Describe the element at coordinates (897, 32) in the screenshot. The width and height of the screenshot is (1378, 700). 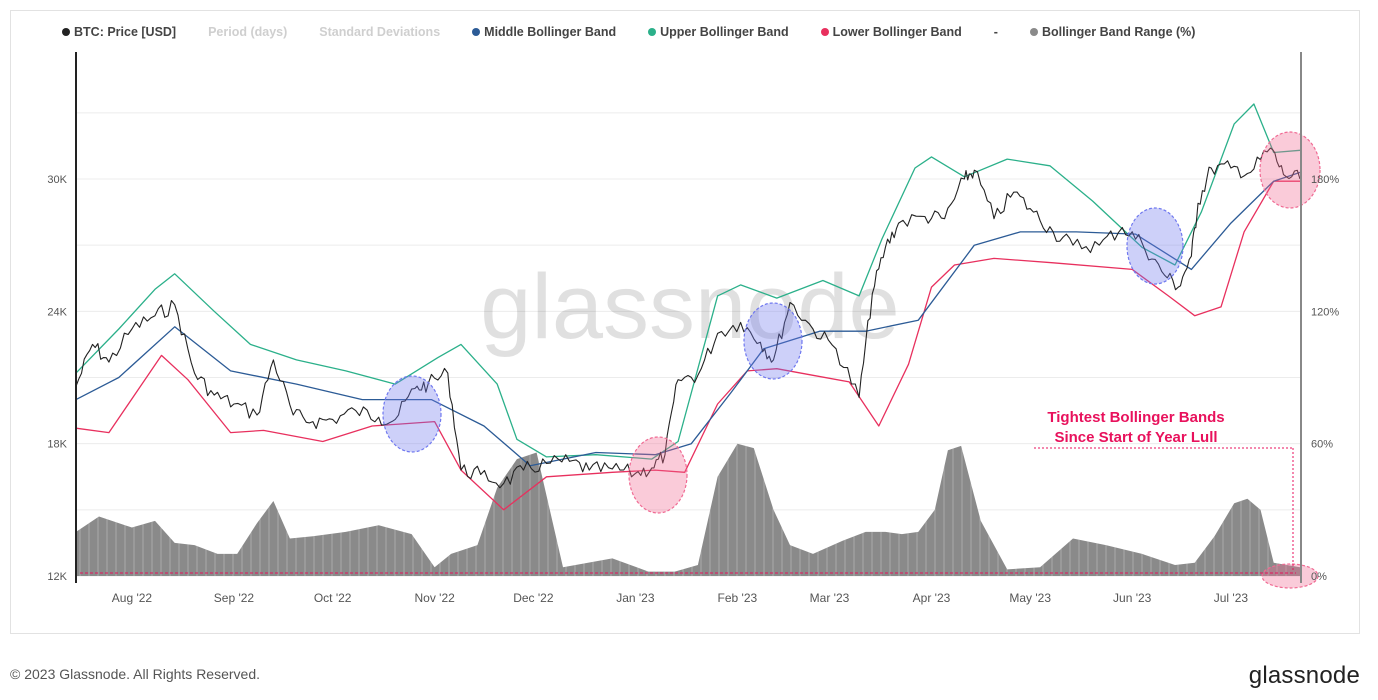
I see `legend-label-lower-band: Lower Bollinger Band` at that location.